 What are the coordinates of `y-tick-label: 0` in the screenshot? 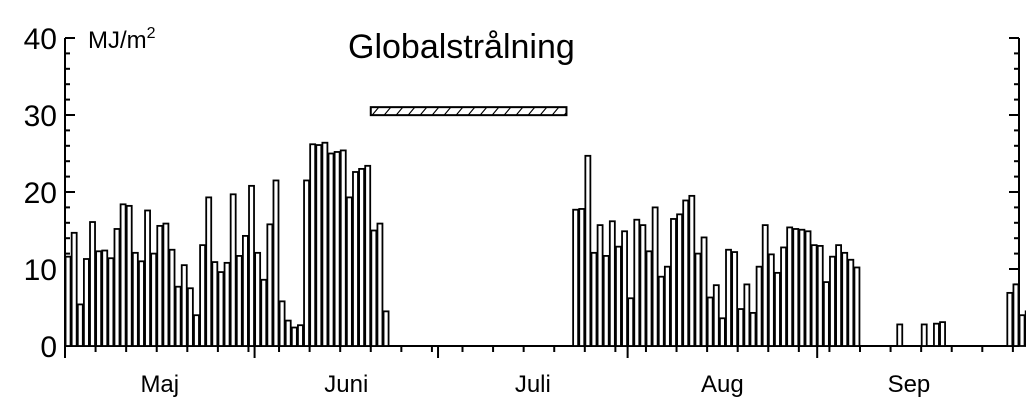 It's located at (48, 347).